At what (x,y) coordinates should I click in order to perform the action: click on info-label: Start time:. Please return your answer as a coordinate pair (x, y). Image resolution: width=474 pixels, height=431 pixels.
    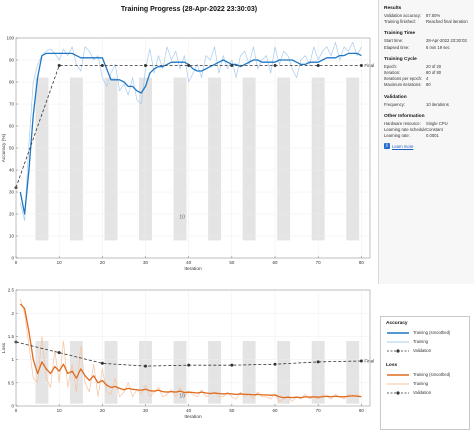
    Looking at the image, I should click on (394, 41).